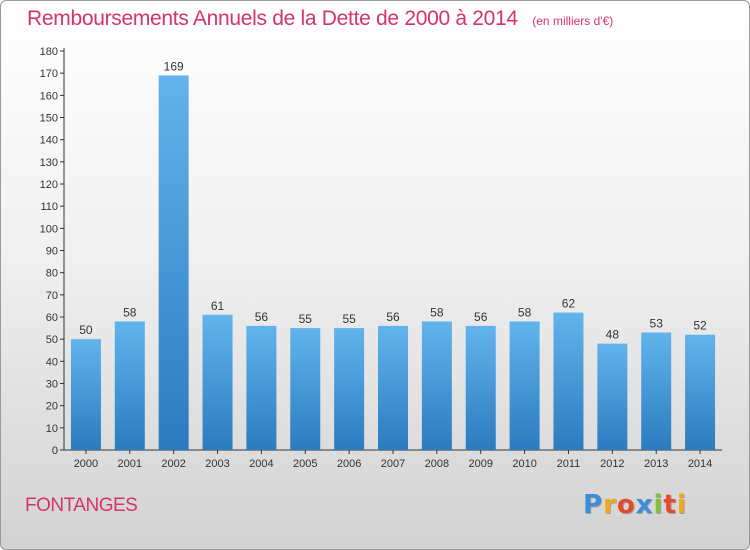 The image size is (750, 550). I want to click on x-tick-label: 2003, so click(217, 464).